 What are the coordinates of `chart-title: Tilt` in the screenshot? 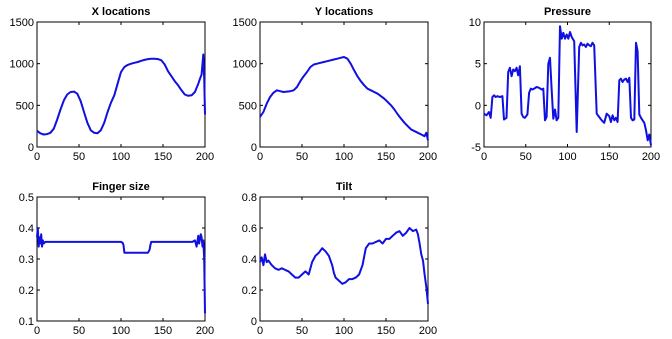 It's located at (344, 187).